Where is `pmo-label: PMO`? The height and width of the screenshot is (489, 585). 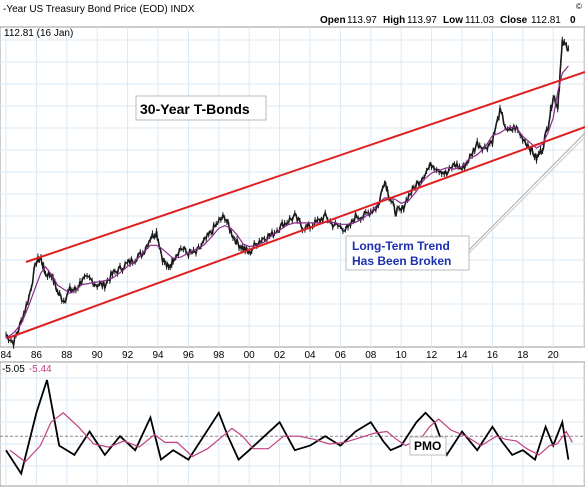 pmo-label: PMO is located at coordinates (427, 446).